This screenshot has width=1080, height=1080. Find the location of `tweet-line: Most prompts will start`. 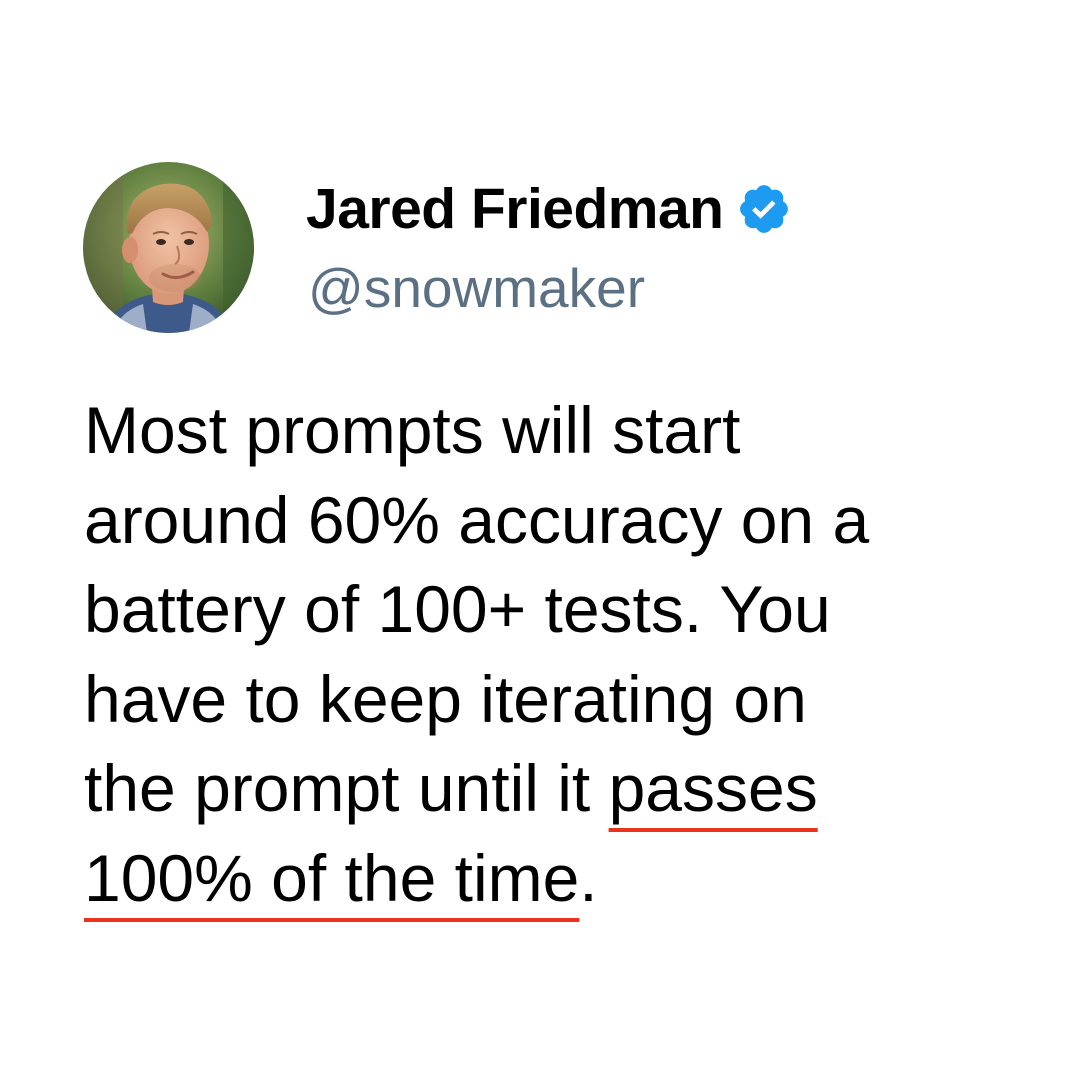

tweet-line: Most prompts will start is located at coordinates (412, 430).